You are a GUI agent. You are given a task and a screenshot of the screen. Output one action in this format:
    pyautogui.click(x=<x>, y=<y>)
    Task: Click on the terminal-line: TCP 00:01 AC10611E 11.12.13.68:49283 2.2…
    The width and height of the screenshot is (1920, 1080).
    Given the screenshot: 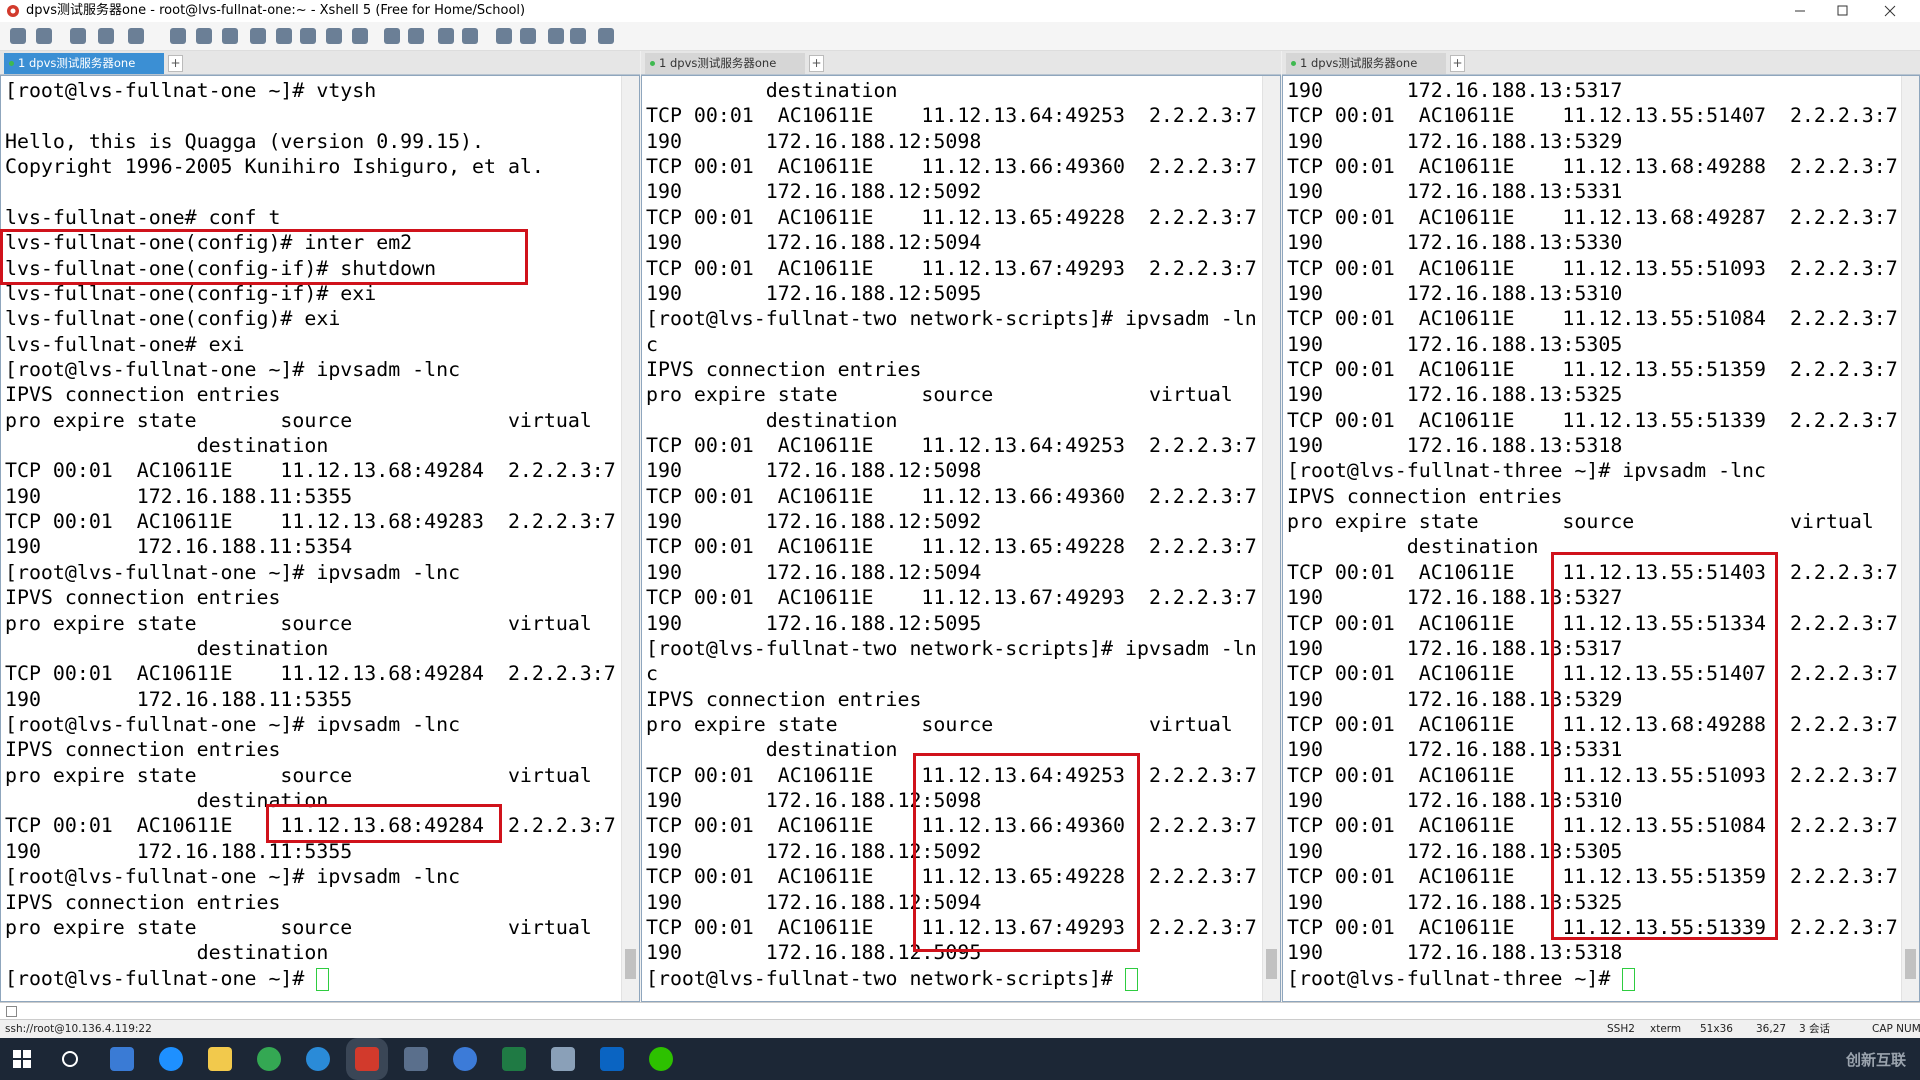 What is the action you would take?
    pyautogui.click(x=310, y=522)
    